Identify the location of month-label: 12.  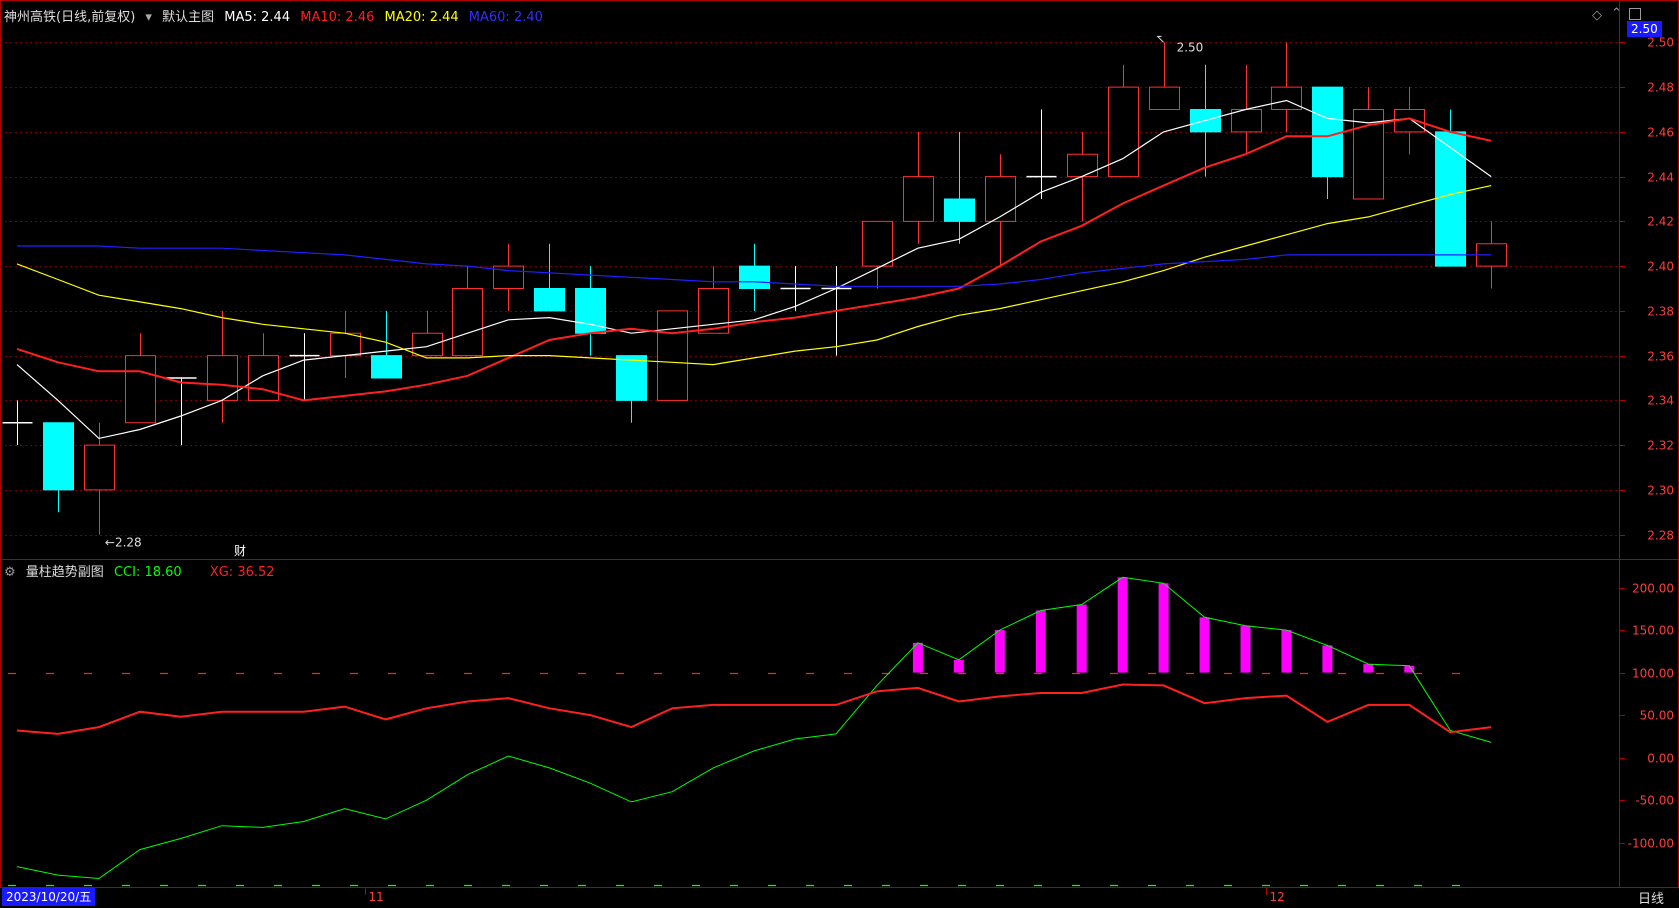
(1277, 897).